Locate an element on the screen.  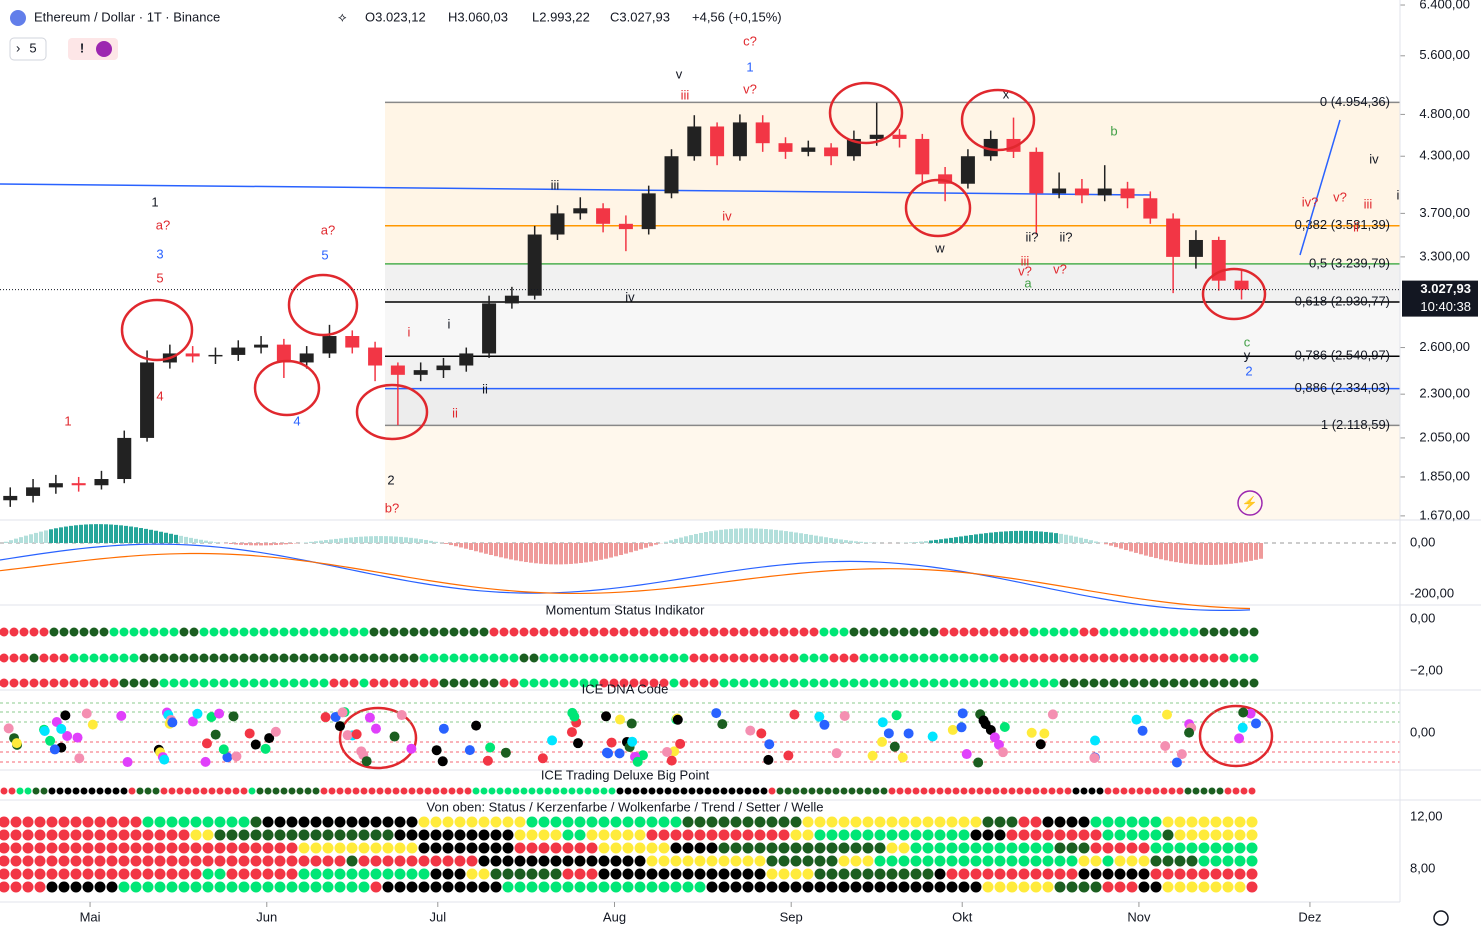
indicator-toggle is located at coordinates (28, 49).